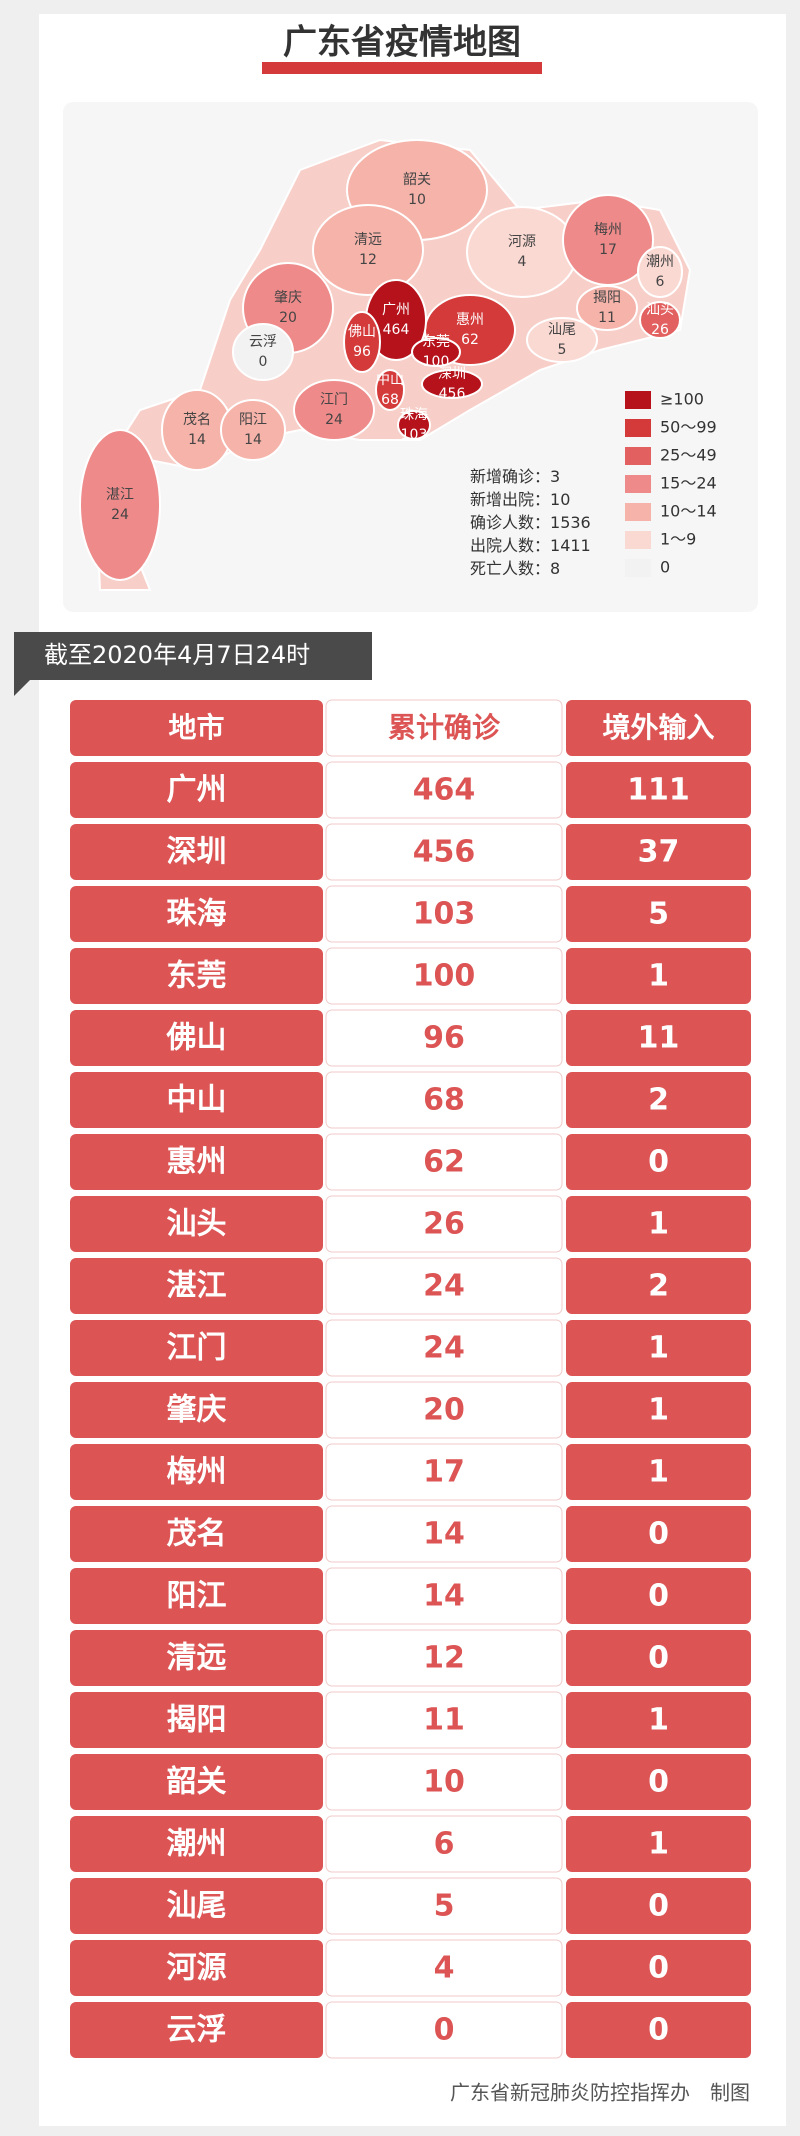 Image resolution: width=800 pixels, height=2136 pixels. Describe the element at coordinates (444, 790) in the screenshot. I see `cell-text: 464` at that location.